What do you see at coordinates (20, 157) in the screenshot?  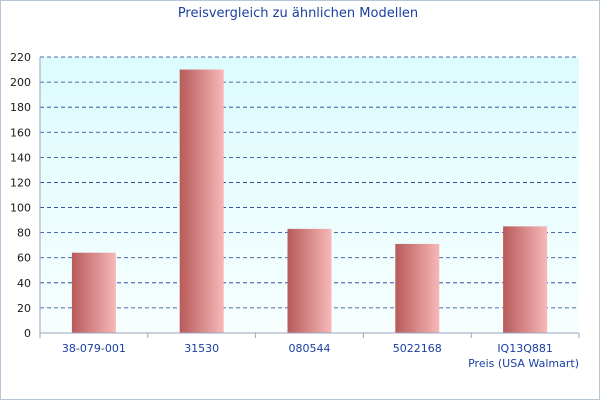 I see `y-tick-label: 140` at bounding box center [20, 157].